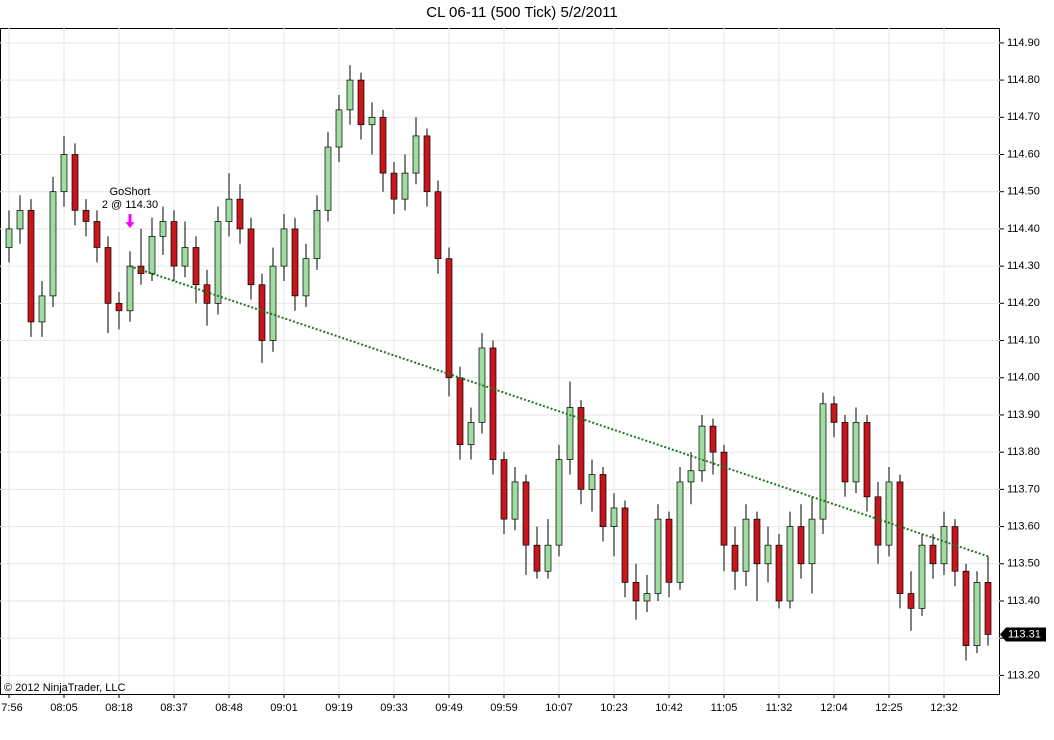 The height and width of the screenshot is (740, 1054). Describe the element at coordinates (229, 708) in the screenshot. I see `x-tick-label: 08:48` at that location.